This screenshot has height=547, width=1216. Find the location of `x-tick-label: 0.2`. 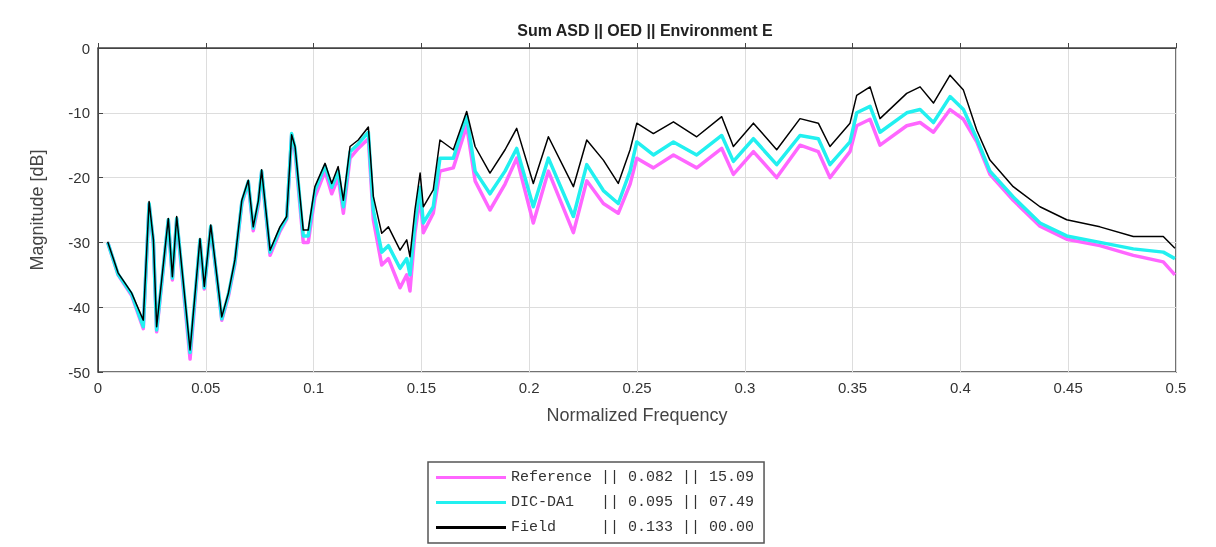

x-tick-label: 0.2 is located at coordinates (529, 387).